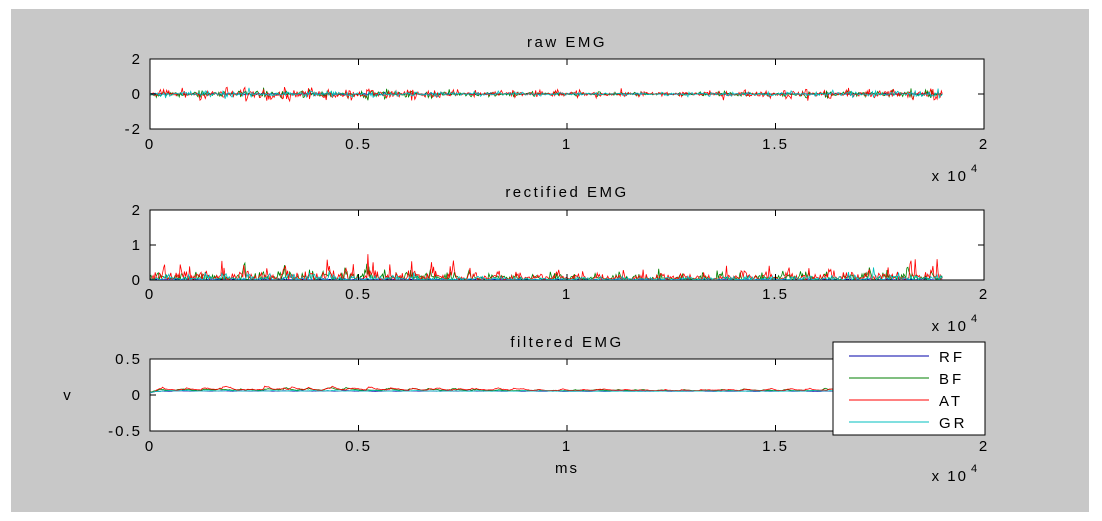  I want to click on subplot-title: filtered EMG, so click(566, 342).